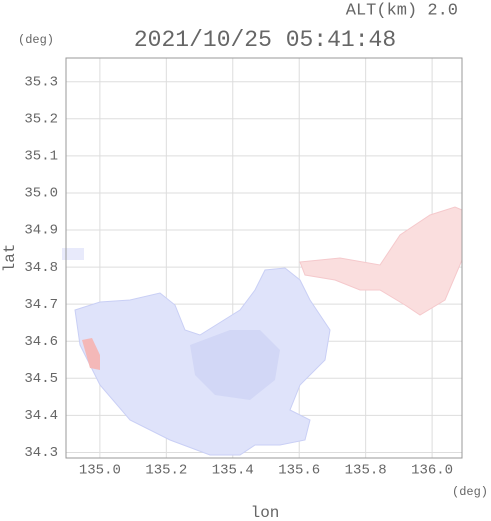 The height and width of the screenshot is (521, 491). What do you see at coordinates (235, 365) in the screenshot?
I see `approaching-core` at bounding box center [235, 365].